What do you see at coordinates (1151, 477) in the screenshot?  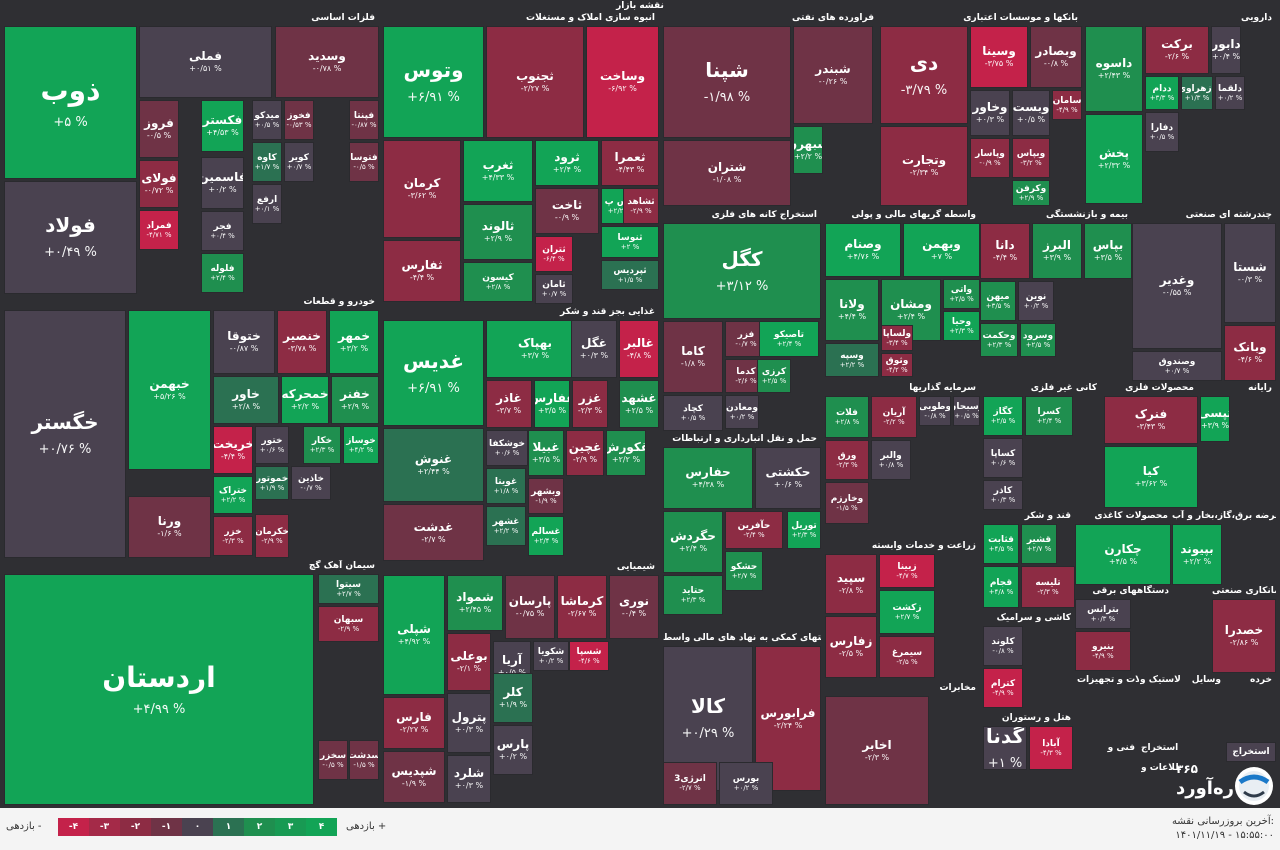 I see `symbol-tile: کیا +۳/۶۲ %` at bounding box center [1151, 477].